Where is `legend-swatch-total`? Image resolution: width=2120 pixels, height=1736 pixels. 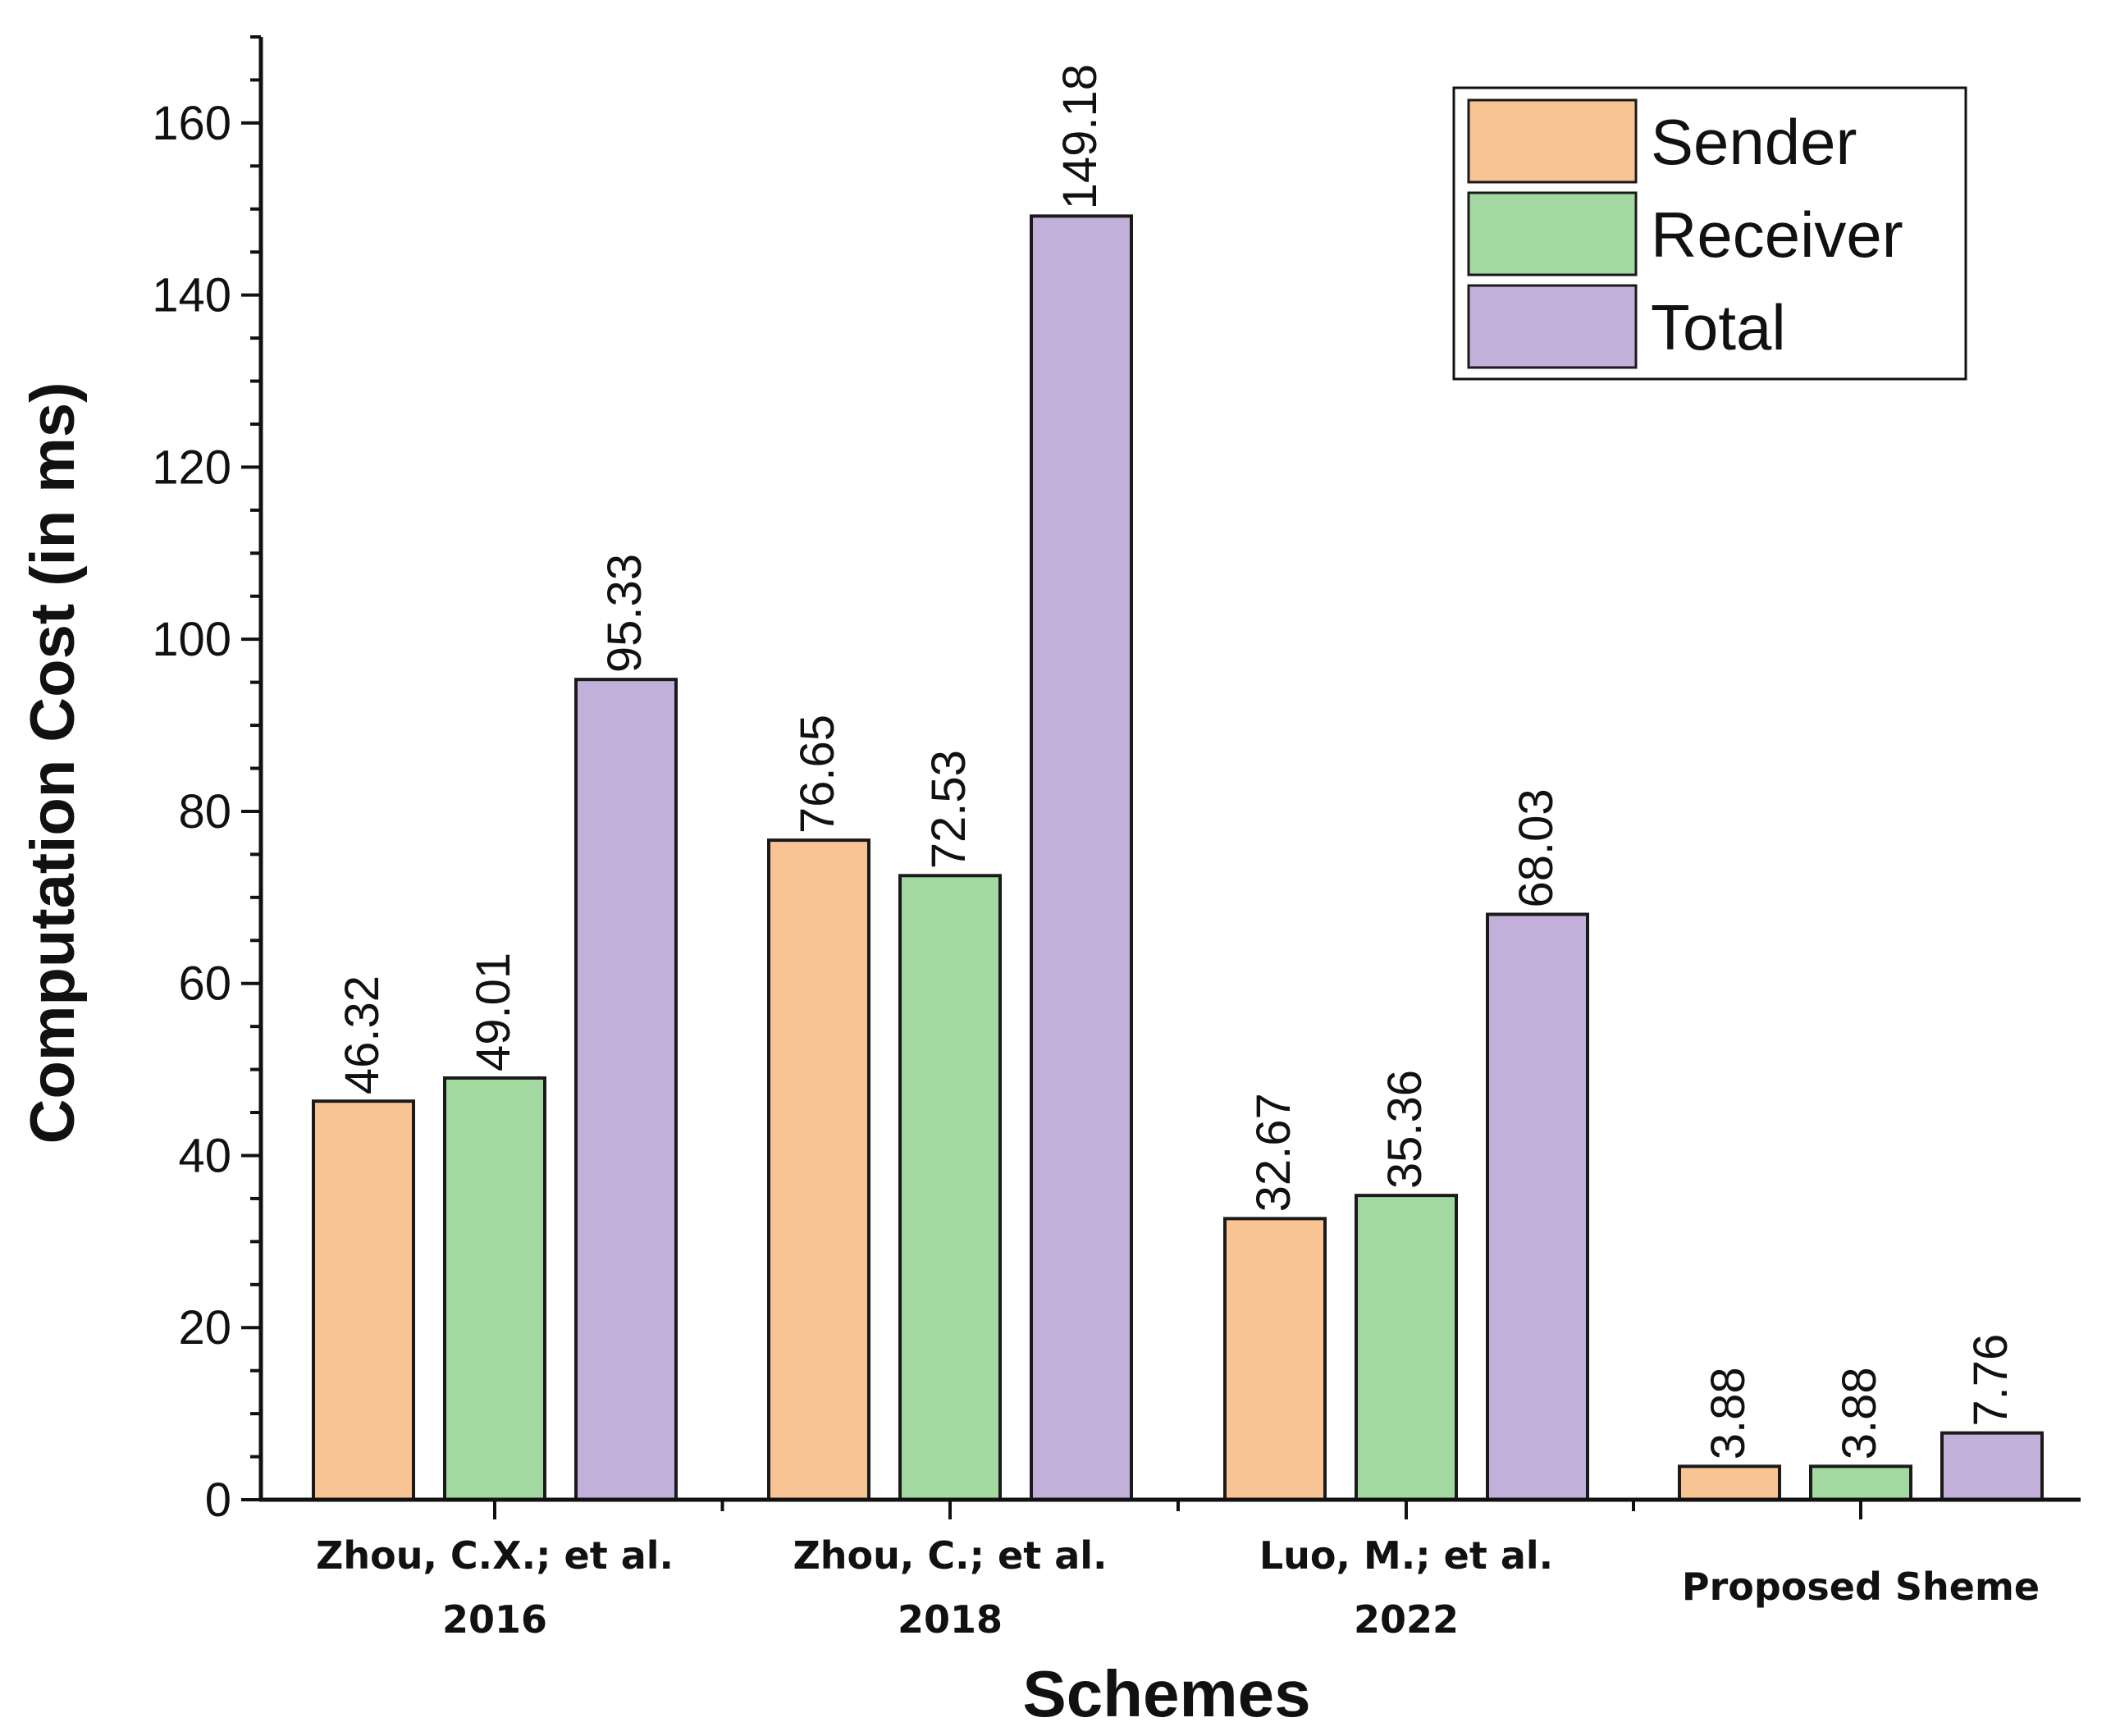
legend-swatch-total is located at coordinates (1552, 326).